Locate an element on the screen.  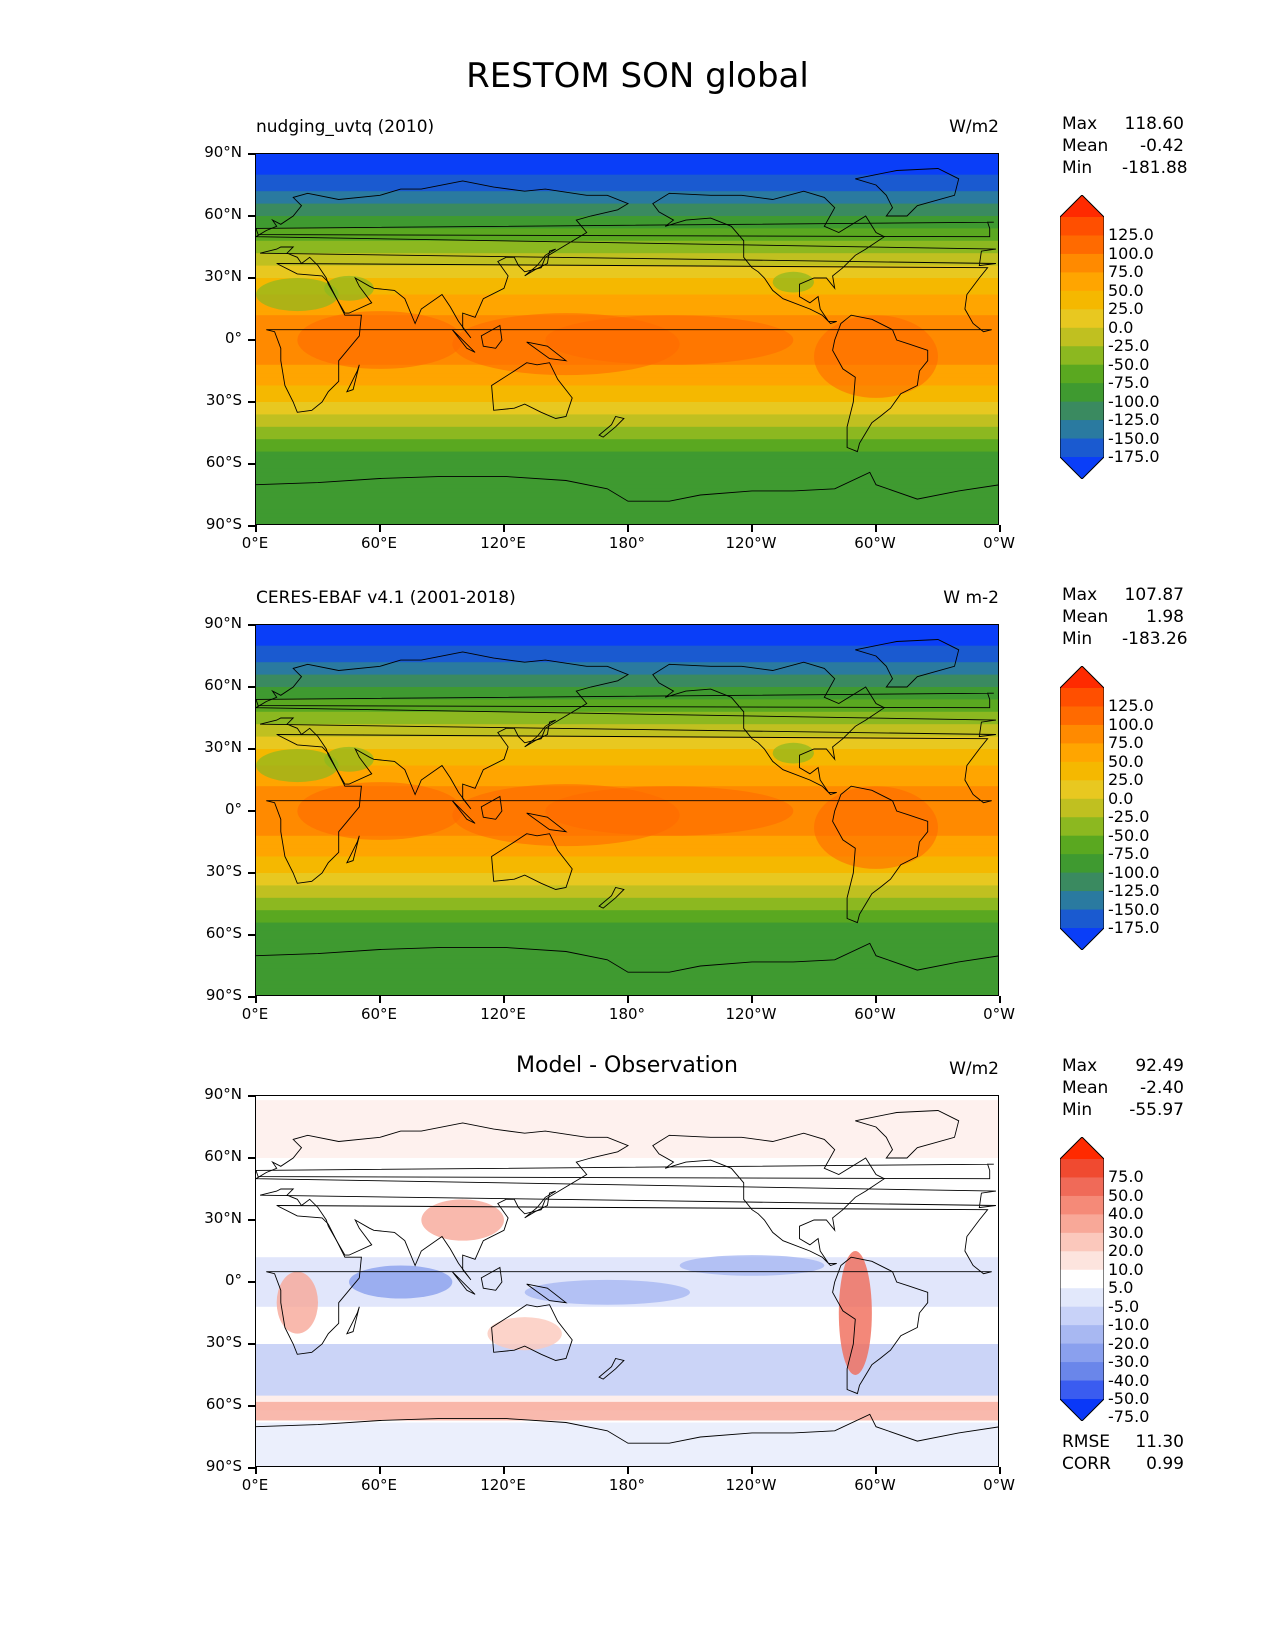
stat-row: Mean -2.40 is located at coordinates (1123, 1088).